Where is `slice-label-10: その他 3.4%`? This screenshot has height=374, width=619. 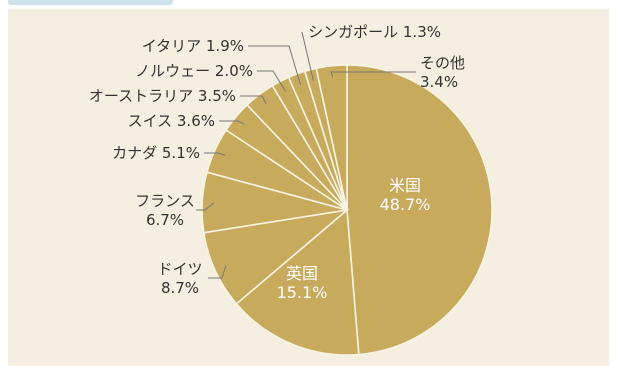
slice-label-10: その他 3.4% is located at coordinates (442, 72).